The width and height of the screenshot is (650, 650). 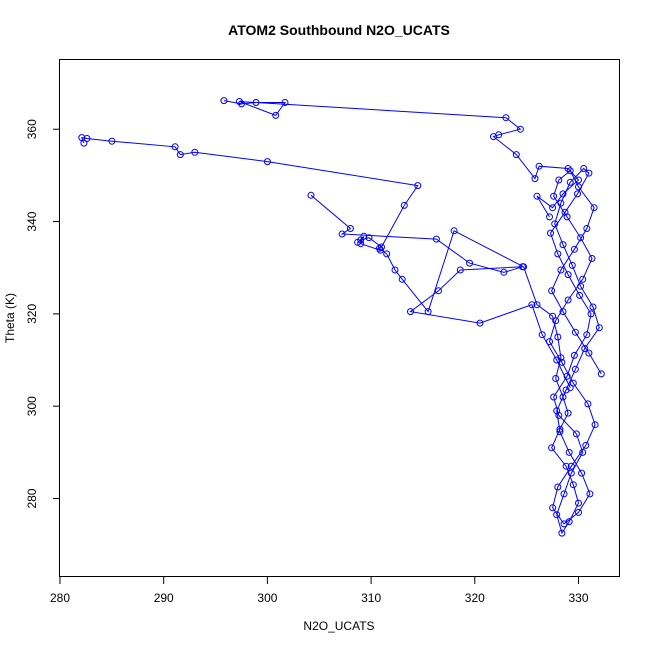 I want to click on y-tick-label: 320, so click(x=32, y=314).